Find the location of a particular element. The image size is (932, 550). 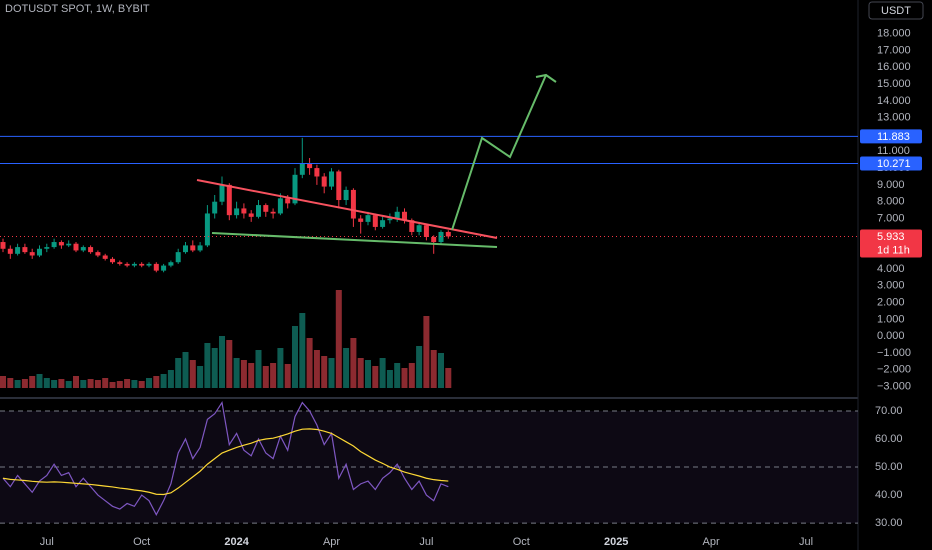

price-line-label-box is located at coordinates (891, 163).